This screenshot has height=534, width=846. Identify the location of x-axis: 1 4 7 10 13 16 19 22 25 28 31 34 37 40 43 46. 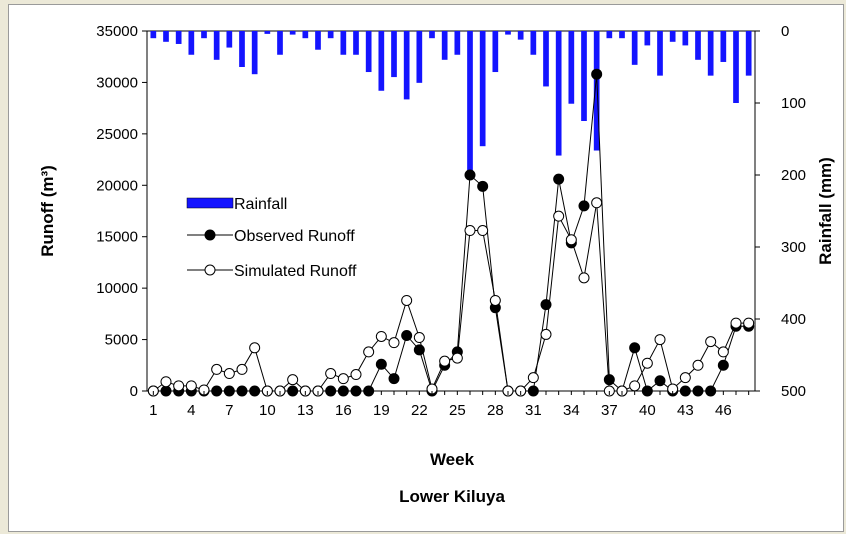
(449, 405).